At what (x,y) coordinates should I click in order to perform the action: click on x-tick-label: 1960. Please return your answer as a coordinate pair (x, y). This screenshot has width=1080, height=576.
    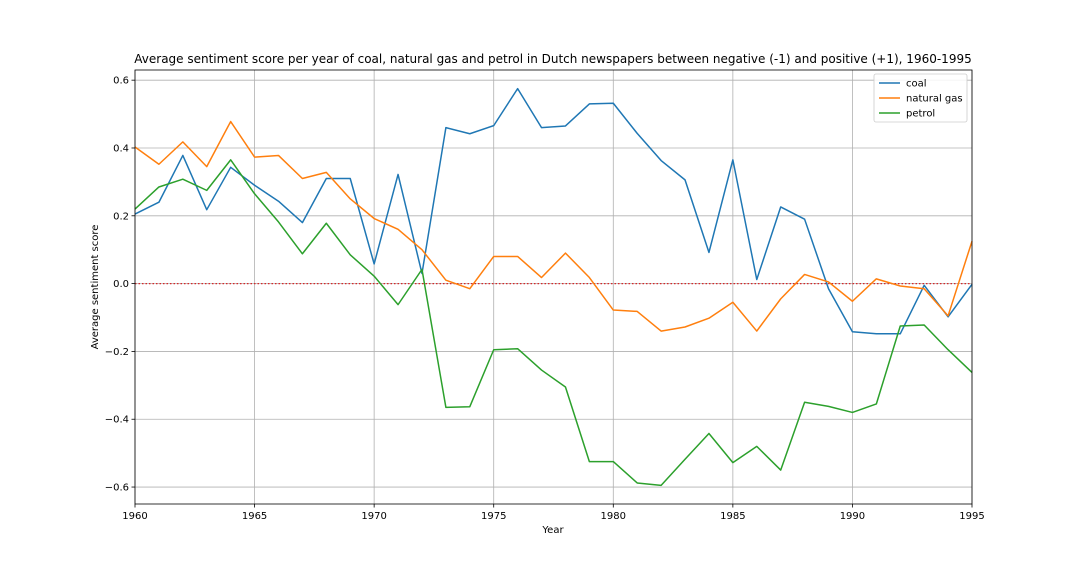
    Looking at the image, I should click on (134, 516).